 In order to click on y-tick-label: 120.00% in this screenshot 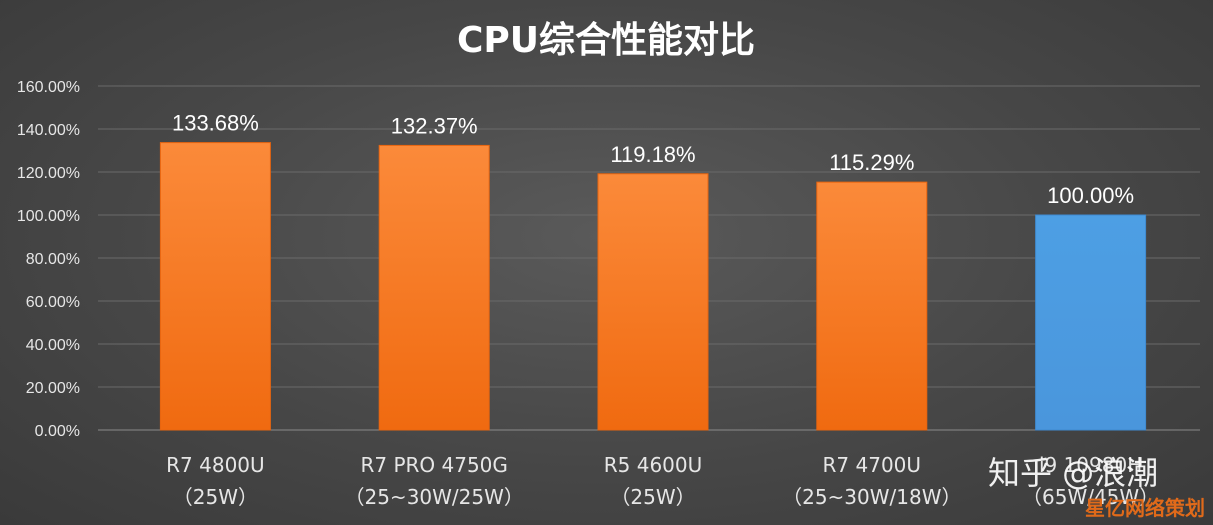, I will do `click(48, 173)`.